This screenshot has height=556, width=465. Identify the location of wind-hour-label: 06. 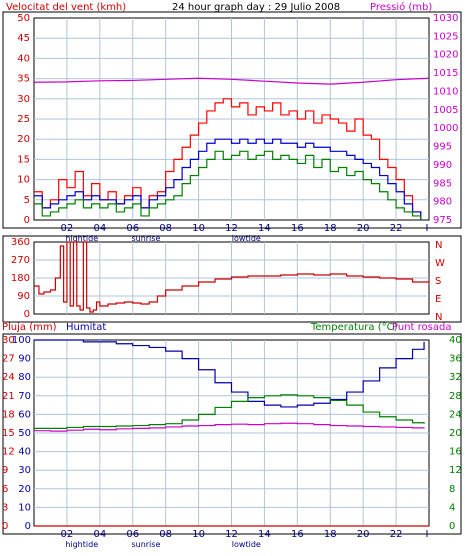
(132, 228).